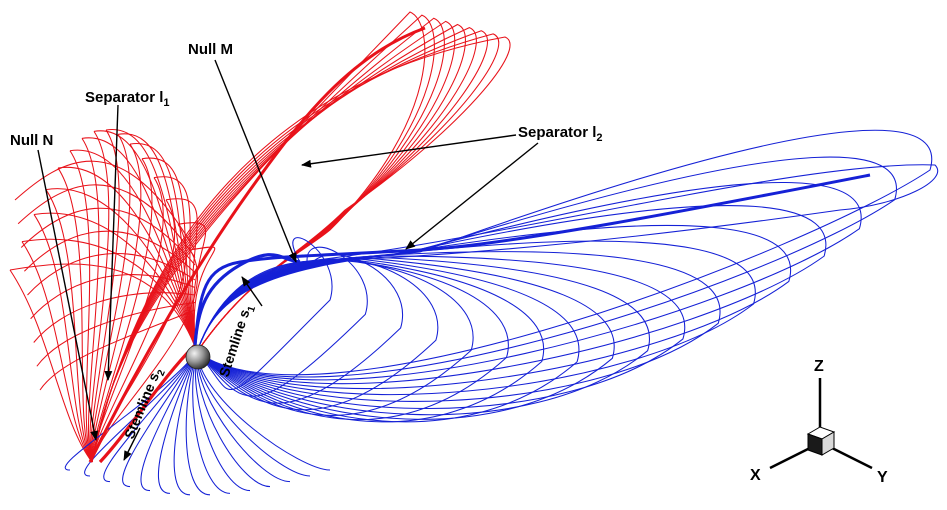 The width and height of the screenshot is (947, 510). What do you see at coordinates (755, 475) in the screenshot?
I see `axis-label-x: X` at bounding box center [755, 475].